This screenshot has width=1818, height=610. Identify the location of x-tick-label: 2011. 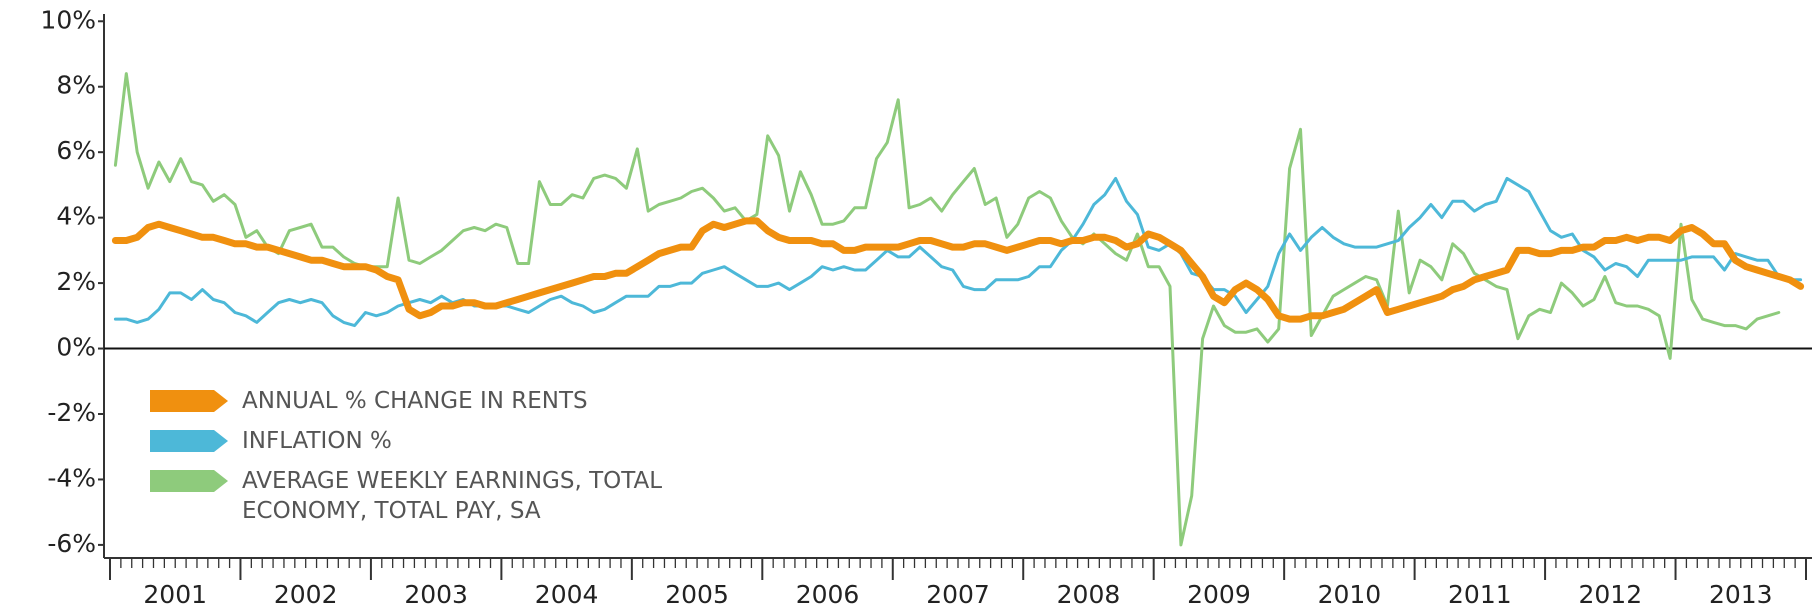
(1480, 594).